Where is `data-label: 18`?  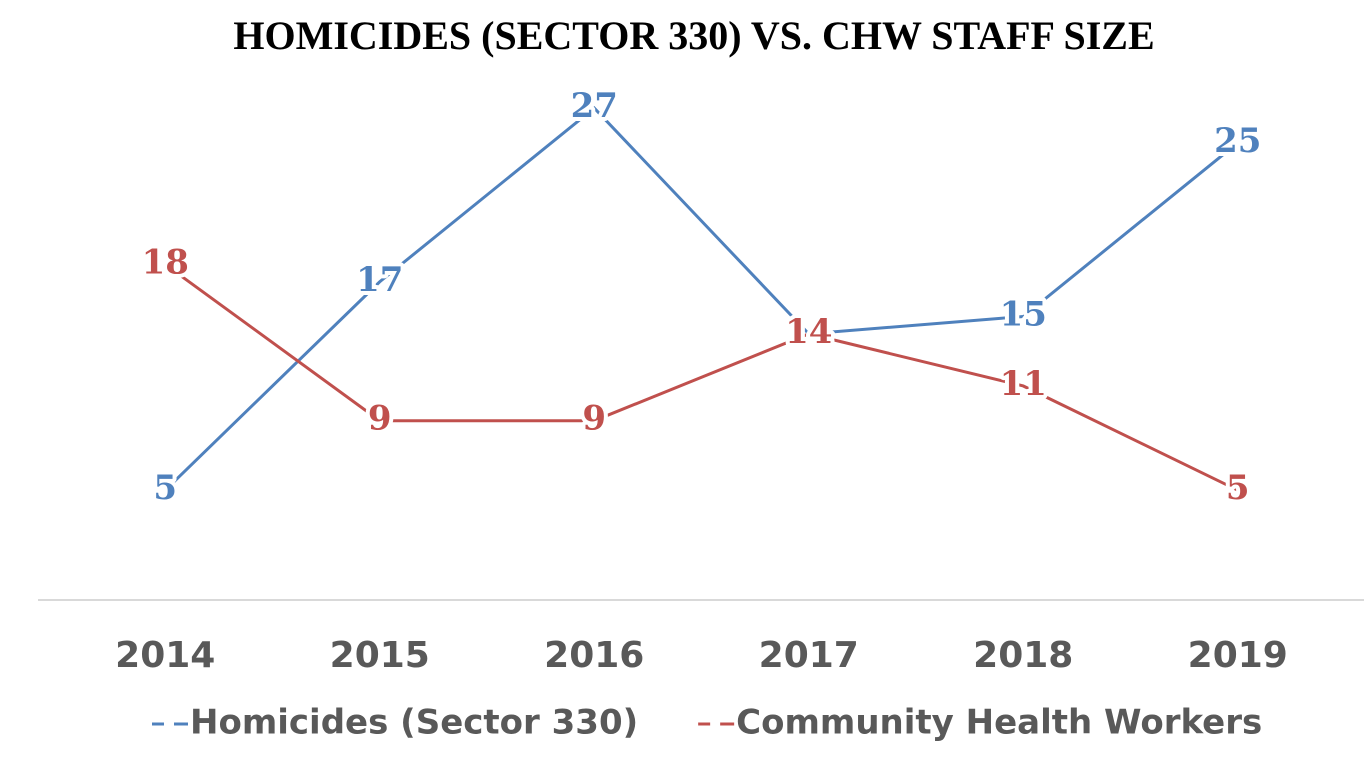
data-label: 18 is located at coordinates (165, 262).